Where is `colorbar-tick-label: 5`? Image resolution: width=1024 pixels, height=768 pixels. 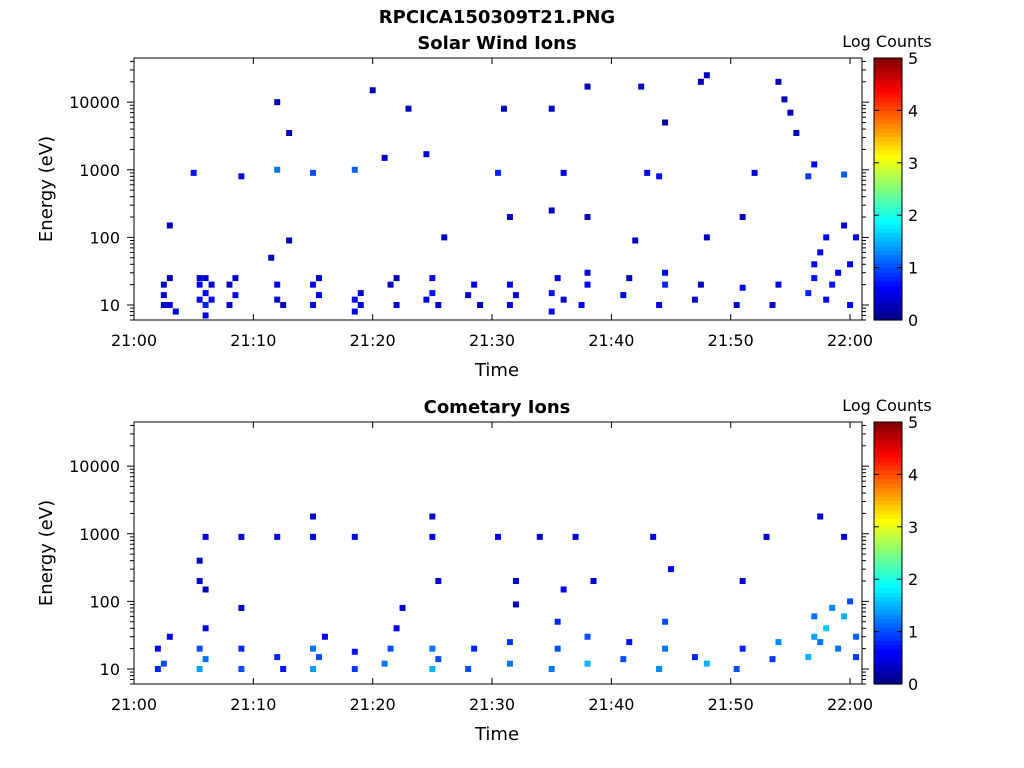 colorbar-tick-label: 5 is located at coordinates (913, 58).